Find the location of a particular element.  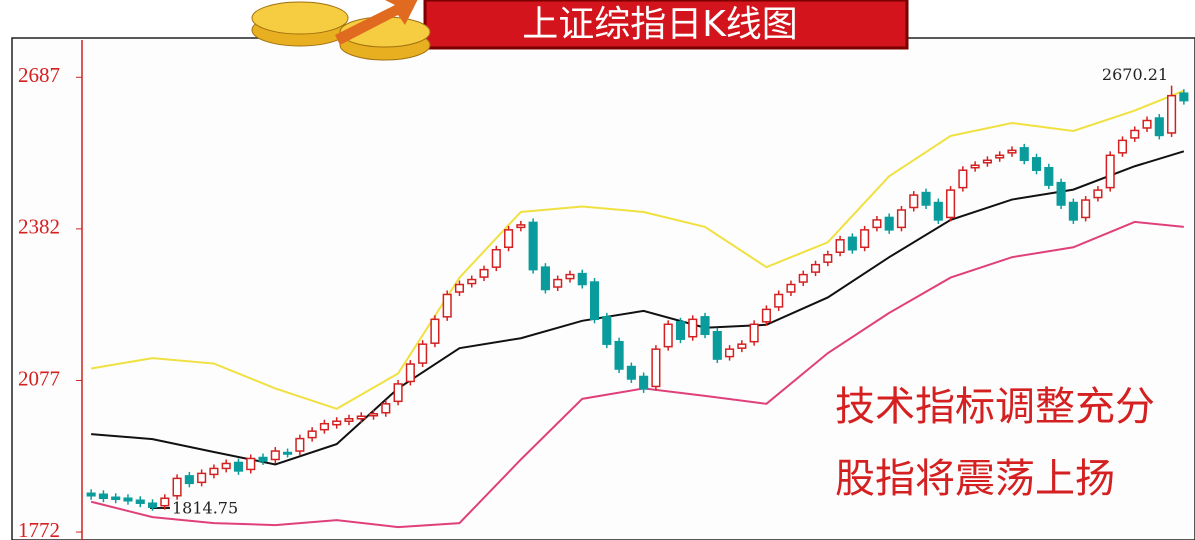

coins-decoration is located at coordinates (341, 30).